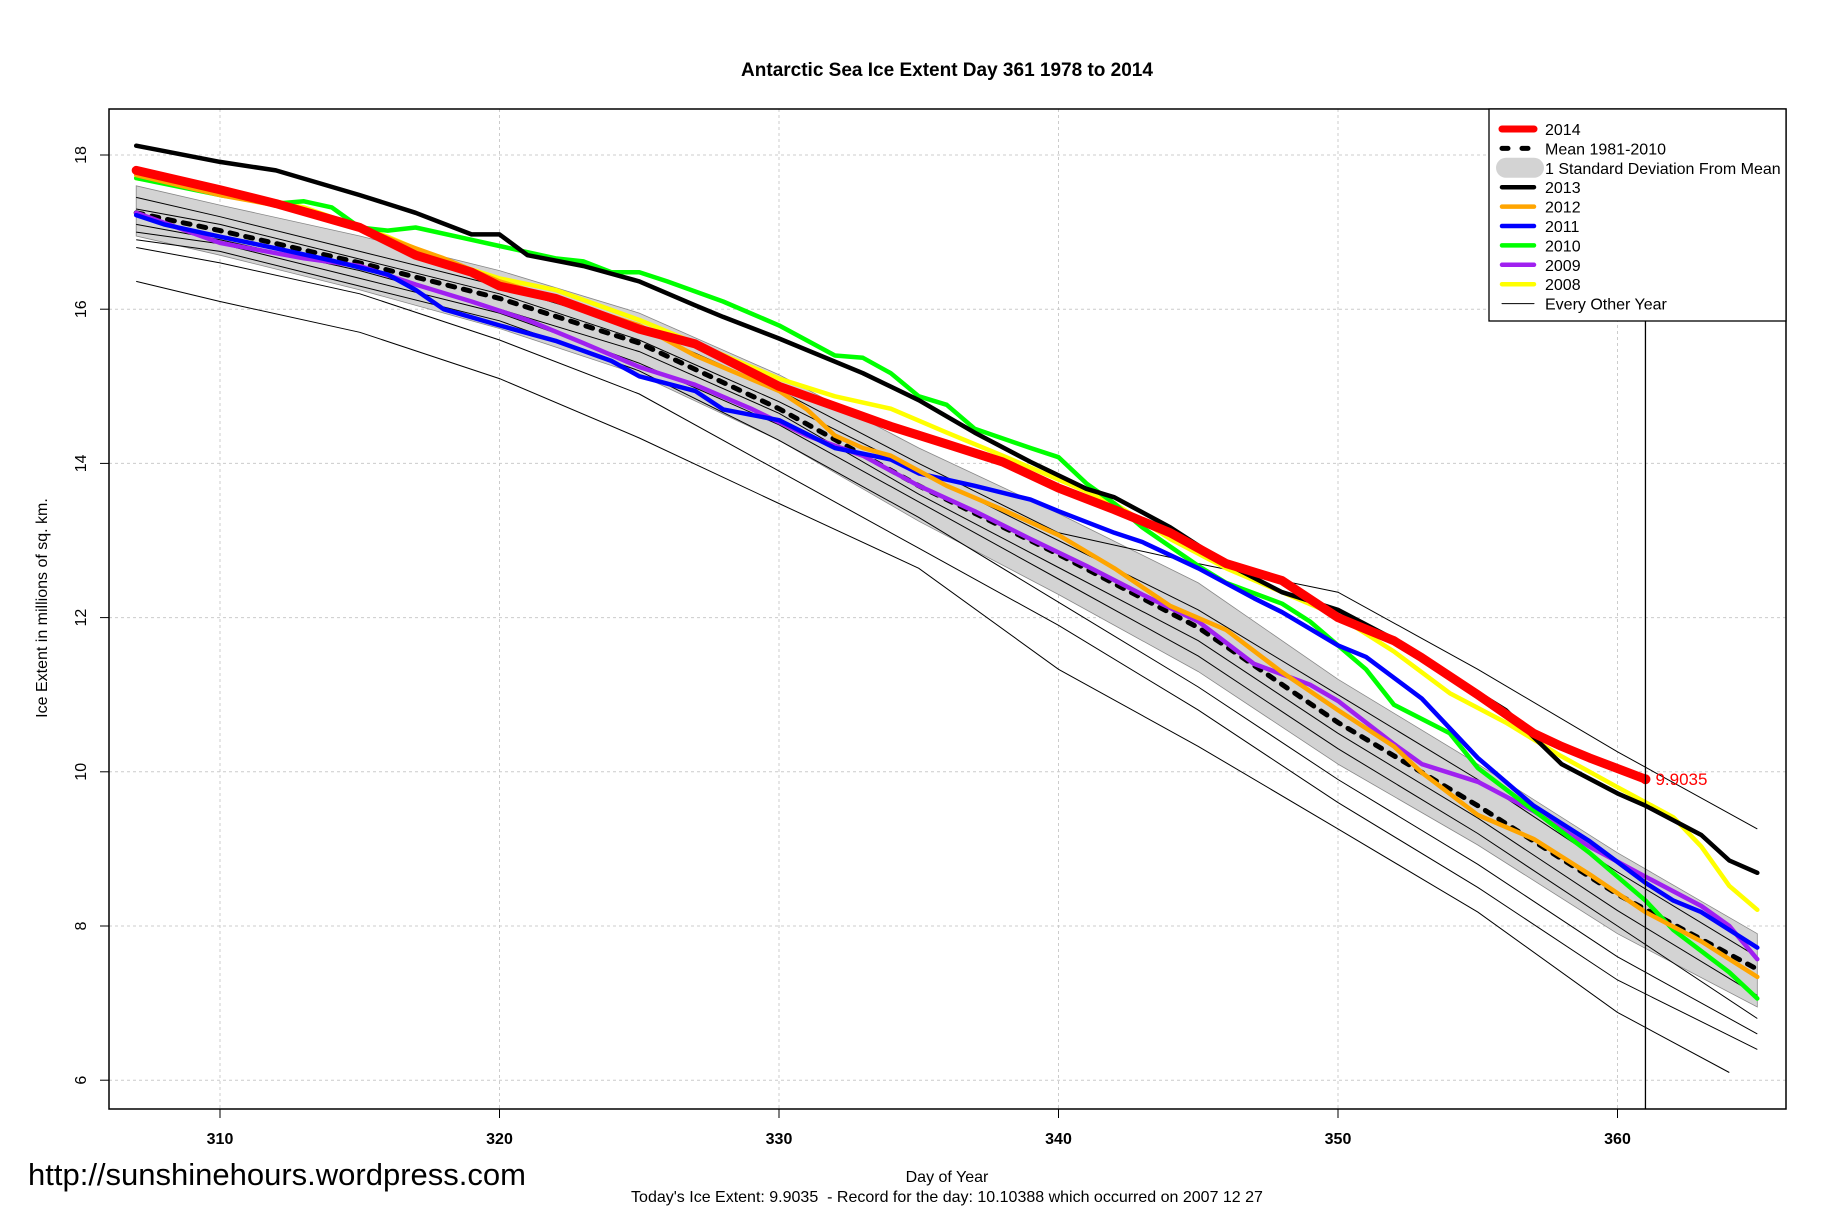 The width and height of the screenshot is (1836, 1223). I want to click on y-tick-label: 8, so click(81, 925).